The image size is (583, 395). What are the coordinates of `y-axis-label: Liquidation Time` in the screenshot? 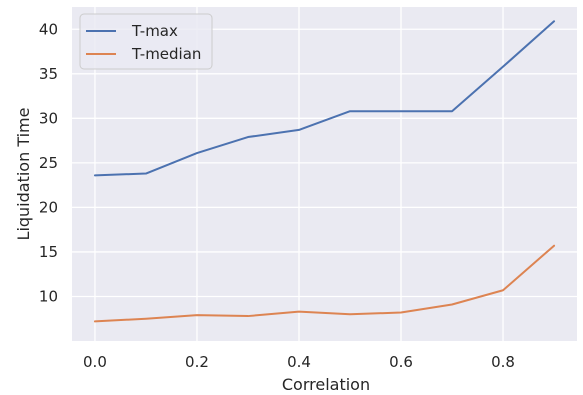 It's located at (23, 174).